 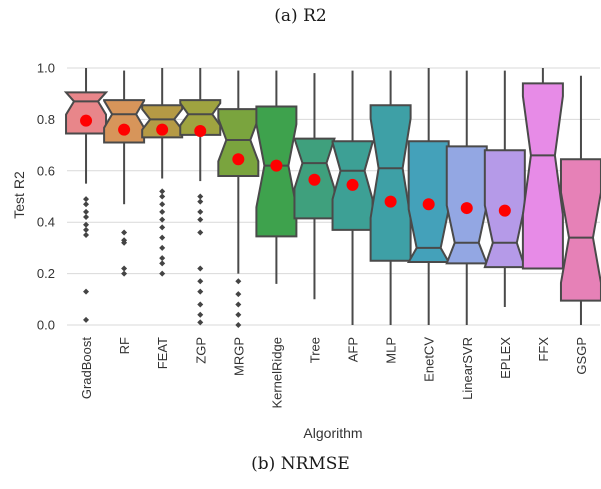 I want to click on y-tick-labels: 0.0 0.2 0.4 0.6 0.8 1.0, so click(x=46, y=197).